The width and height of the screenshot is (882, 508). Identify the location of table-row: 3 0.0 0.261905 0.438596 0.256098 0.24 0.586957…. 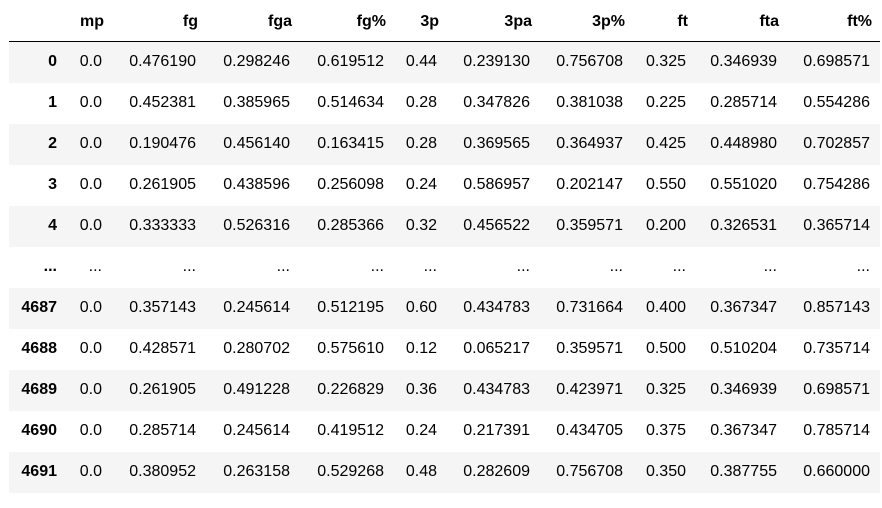
(444, 185).